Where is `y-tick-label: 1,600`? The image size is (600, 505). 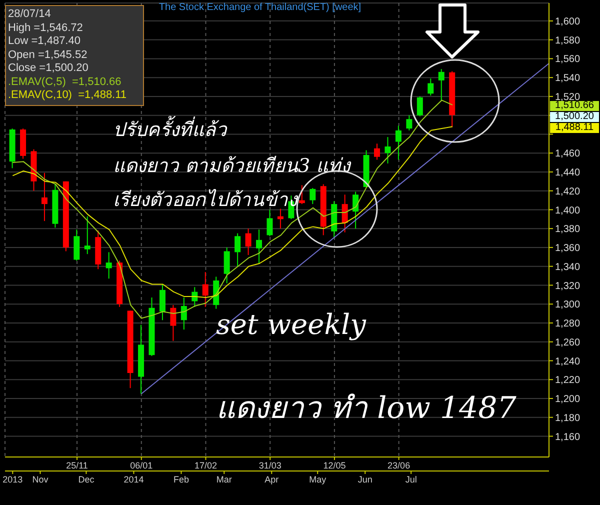
y-tick-label: 1,600 is located at coordinates (567, 22).